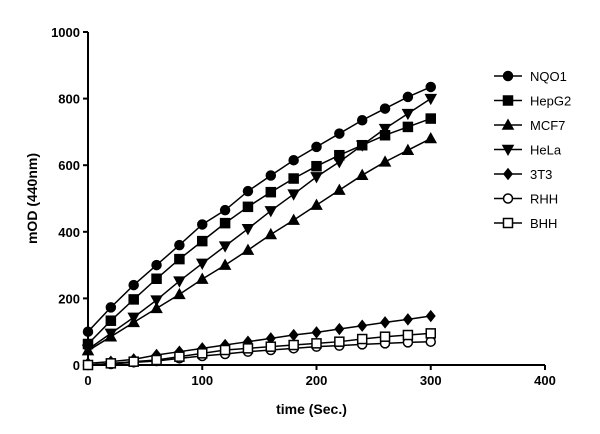 This screenshot has width=600, height=434. Describe the element at coordinates (541, 174) in the screenshot. I see `legend-label: 3T3` at that location.